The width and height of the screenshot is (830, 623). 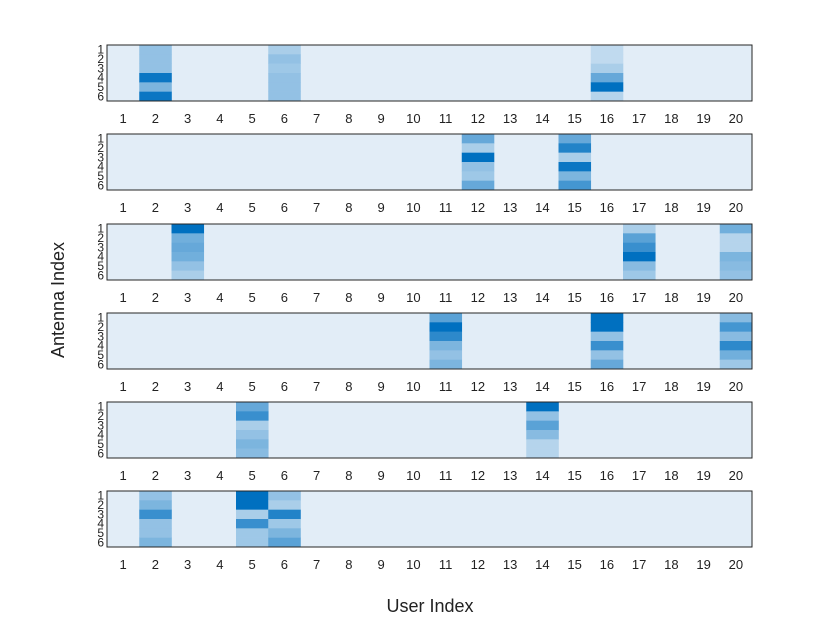 I want to click on x-tick-label: 3, so click(x=187, y=386).